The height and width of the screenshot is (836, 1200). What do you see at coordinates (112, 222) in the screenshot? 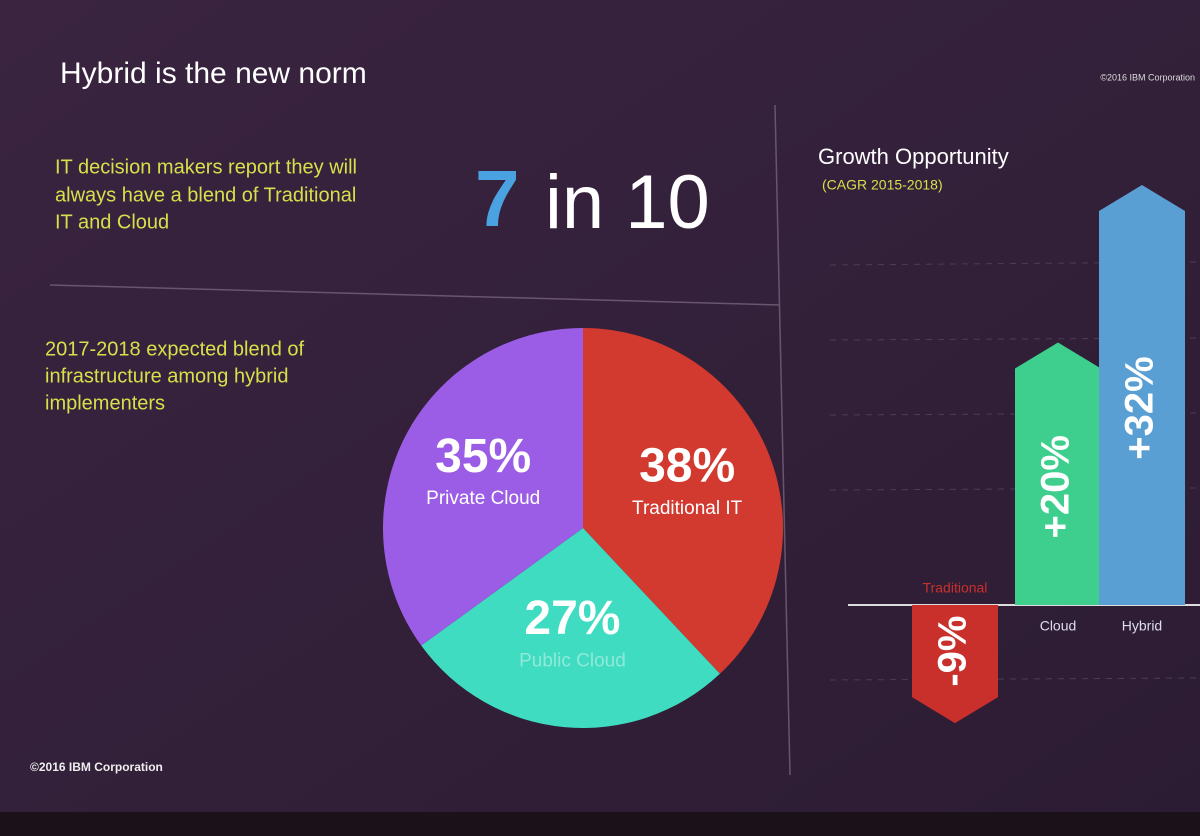
I see `stat-line: IT and Cloud` at bounding box center [112, 222].